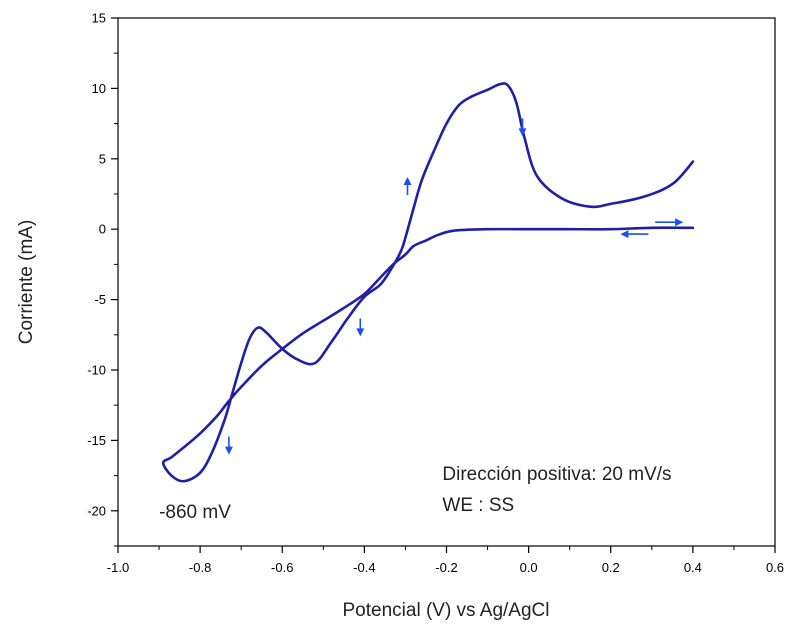 The image size is (801, 629). Describe the element at coordinates (118, 567) in the screenshot. I see `x-tick-label: -1.0` at that location.